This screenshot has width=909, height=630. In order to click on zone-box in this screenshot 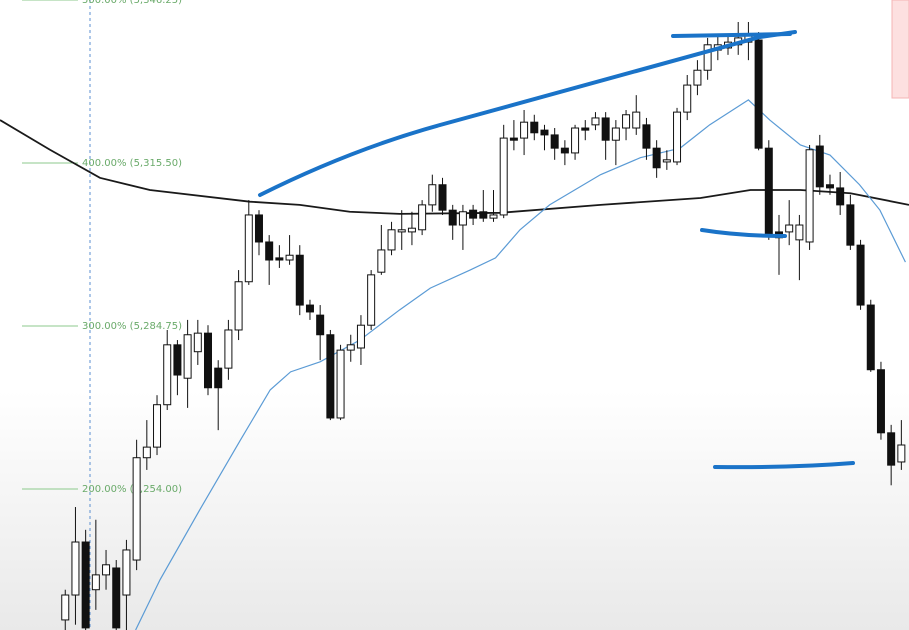, I will do `click(900, 49)`.